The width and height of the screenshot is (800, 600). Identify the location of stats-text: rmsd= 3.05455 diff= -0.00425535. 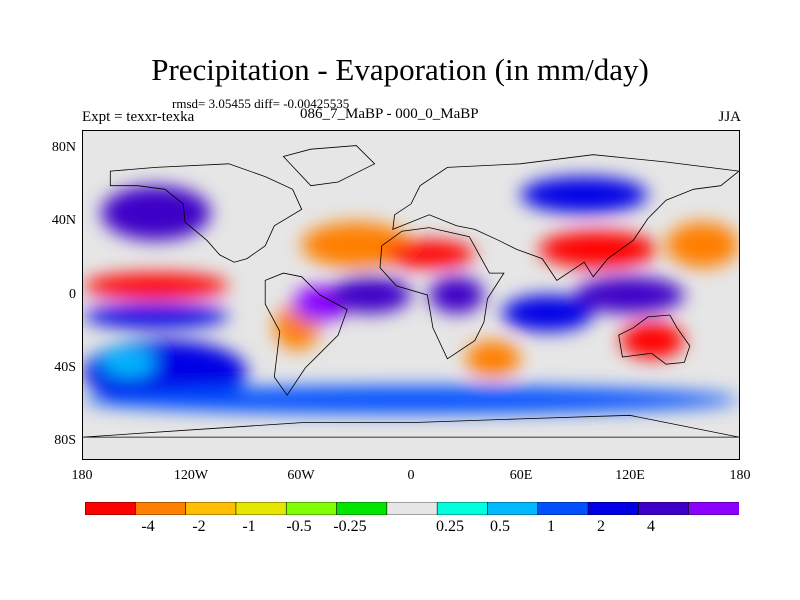
(261, 103).